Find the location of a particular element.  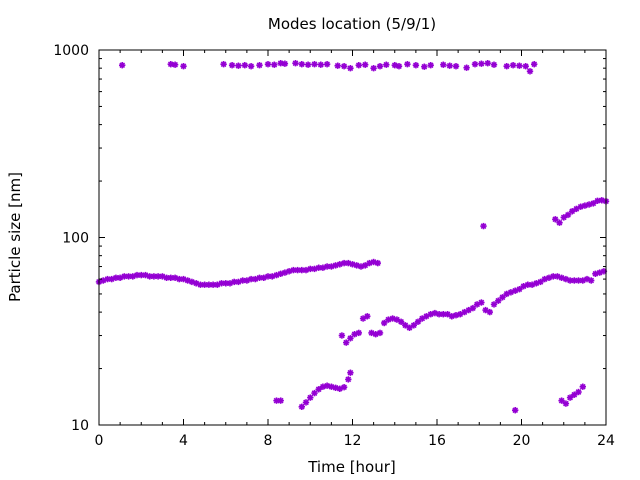

x-tick-label: 8 is located at coordinates (268, 441).